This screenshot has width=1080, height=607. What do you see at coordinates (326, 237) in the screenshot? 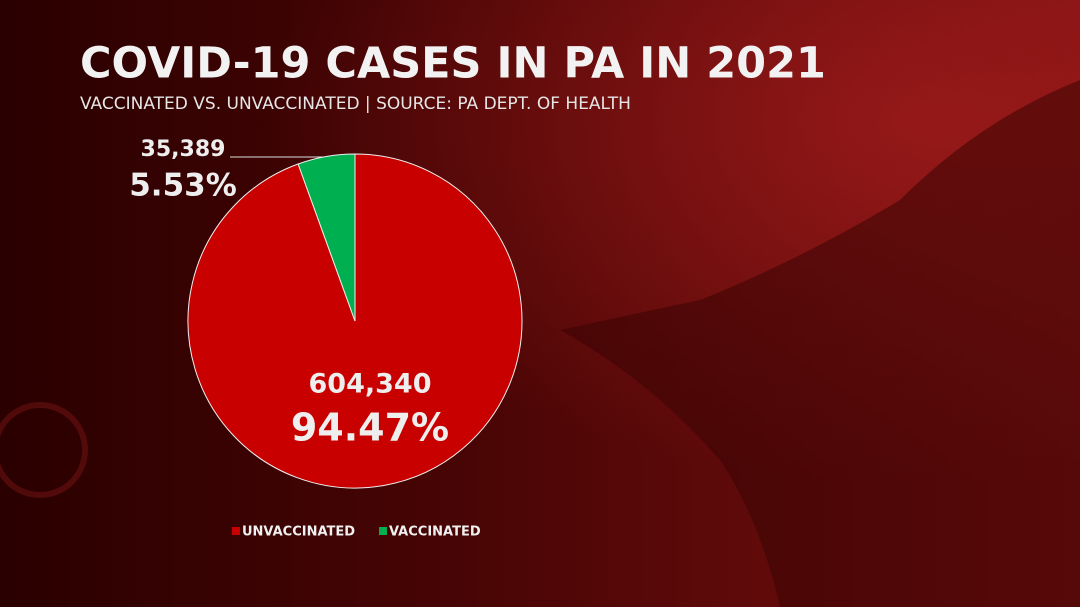
I see `pie-slice` at bounding box center [326, 237].